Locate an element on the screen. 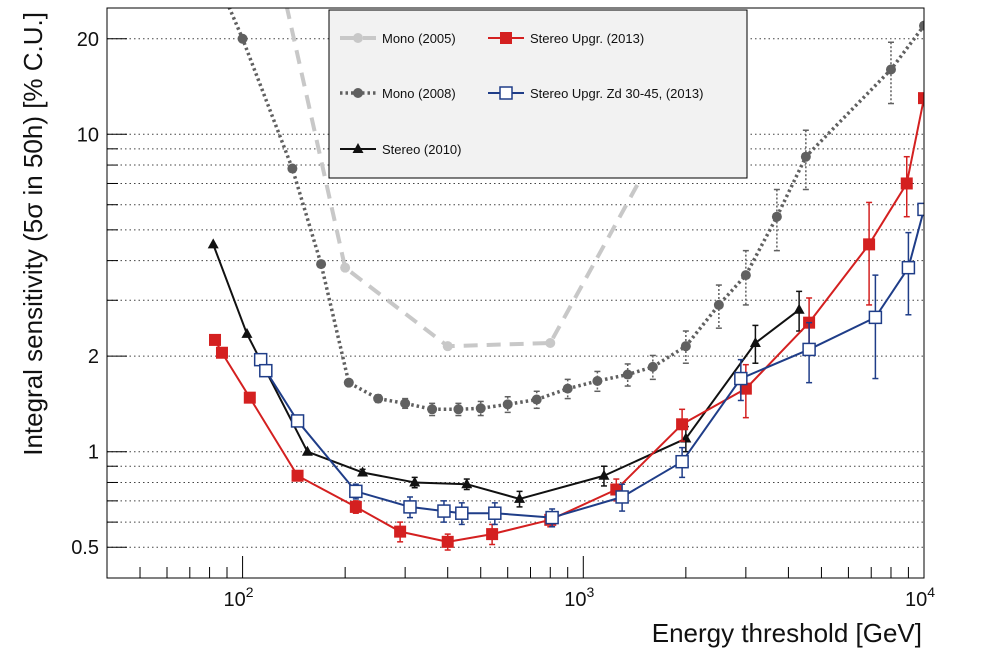  legend-item-4: Stereo Upgr. Zd 30-45, (2013) is located at coordinates (595, 93).